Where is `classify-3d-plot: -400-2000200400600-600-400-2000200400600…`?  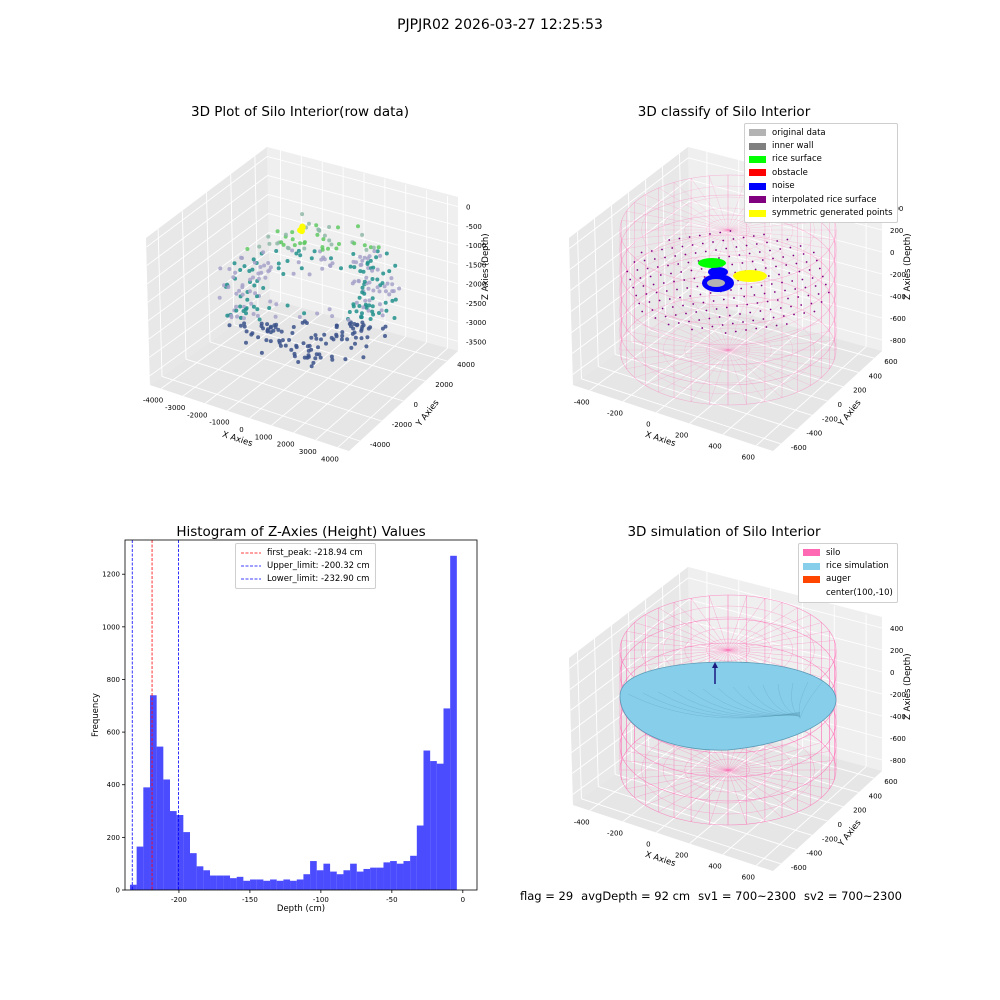 classify-3d-plot: -400-2000200400600-600-400-2000200400600… is located at coordinates (741, 304).